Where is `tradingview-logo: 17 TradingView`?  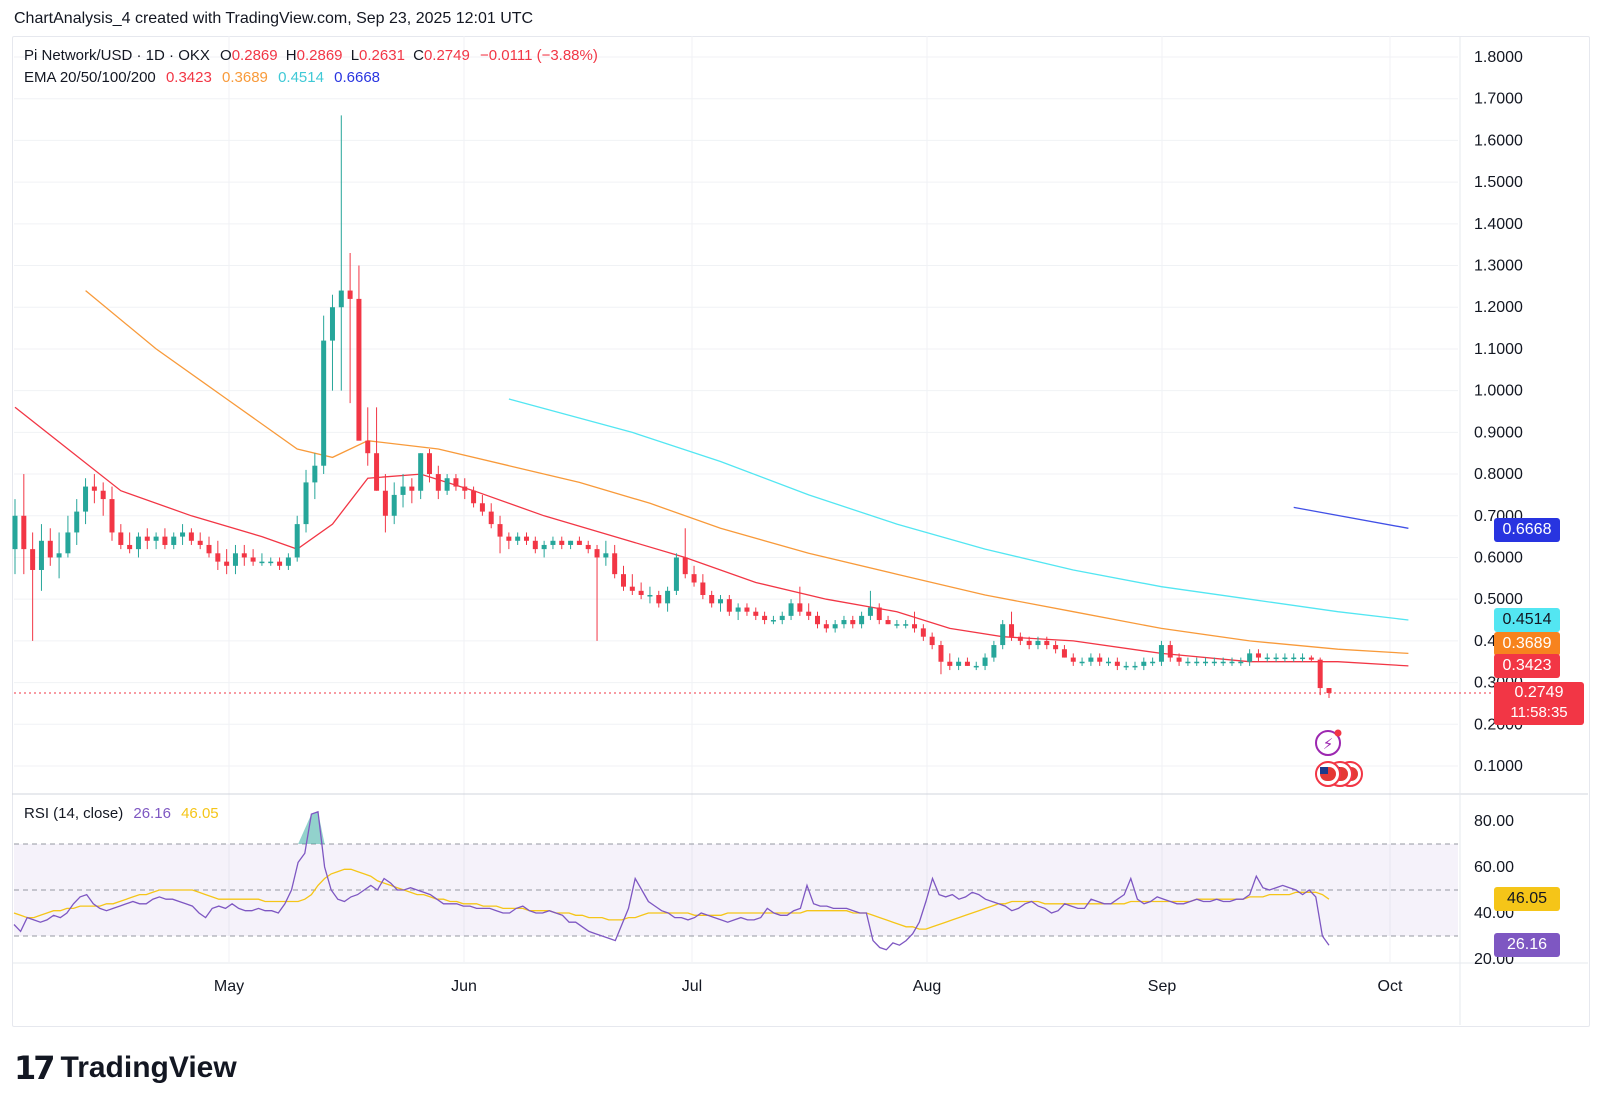 tradingview-logo: 17 TradingView is located at coordinates (125, 1068).